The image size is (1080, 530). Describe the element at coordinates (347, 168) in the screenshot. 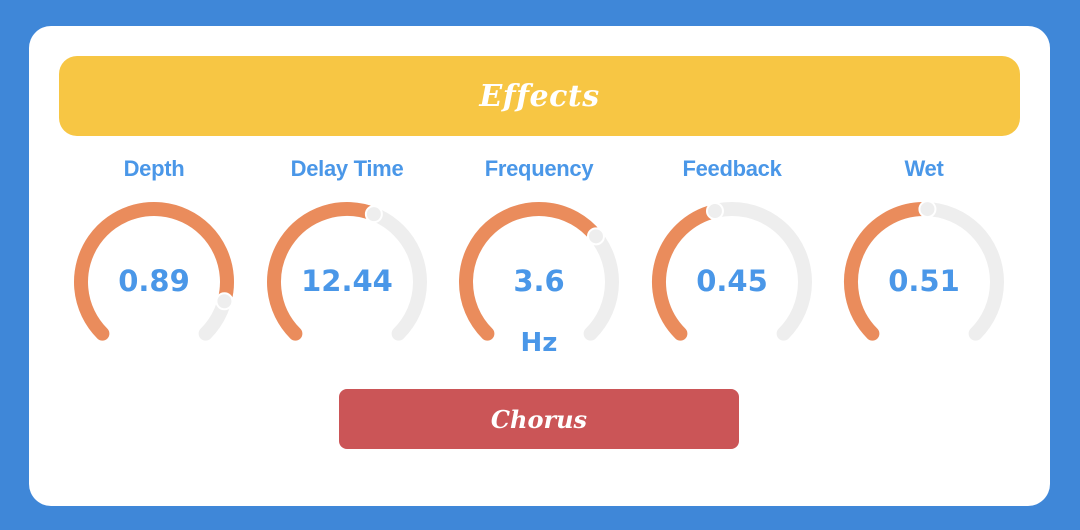

I see `knob-label: Delay Time` at that location.